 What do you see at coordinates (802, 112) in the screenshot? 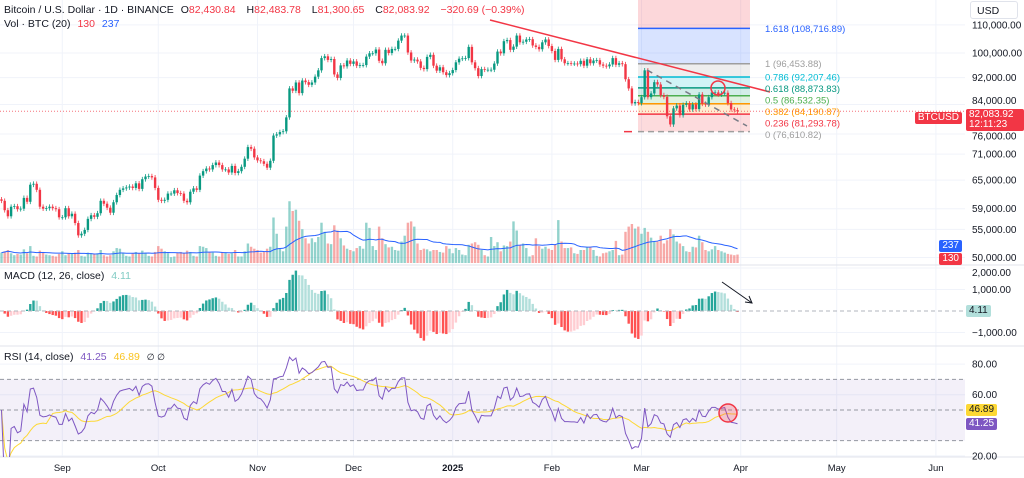
I see `fib-level-label: 0.382 (84,190.87)` at bounding box center [802, 112].